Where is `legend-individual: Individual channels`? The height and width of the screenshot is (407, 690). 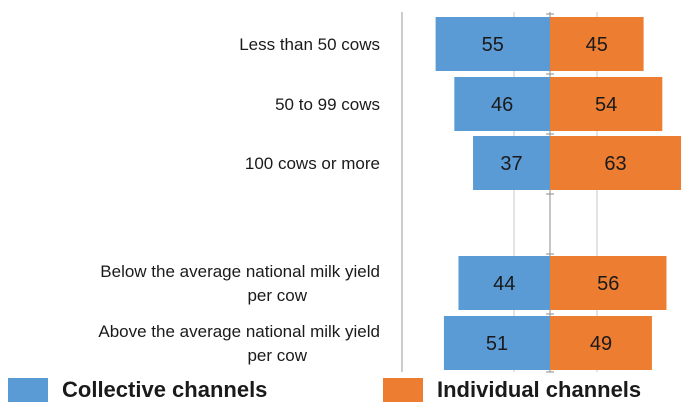 legend-individual: Individual channels is located at coordinates (512, 390).